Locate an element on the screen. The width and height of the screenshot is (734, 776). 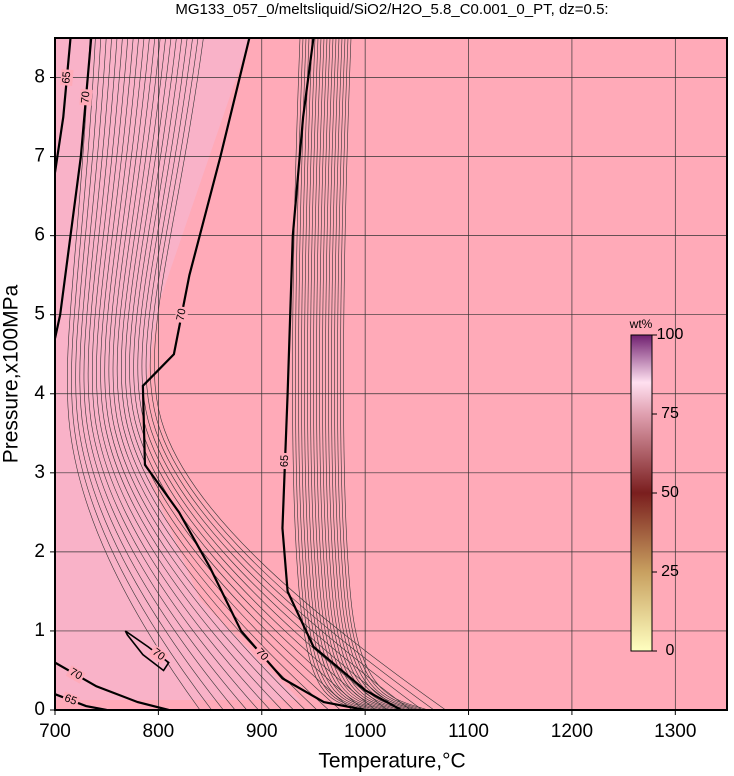
y-tick-label: 3 is located at coordinates (39, 472).